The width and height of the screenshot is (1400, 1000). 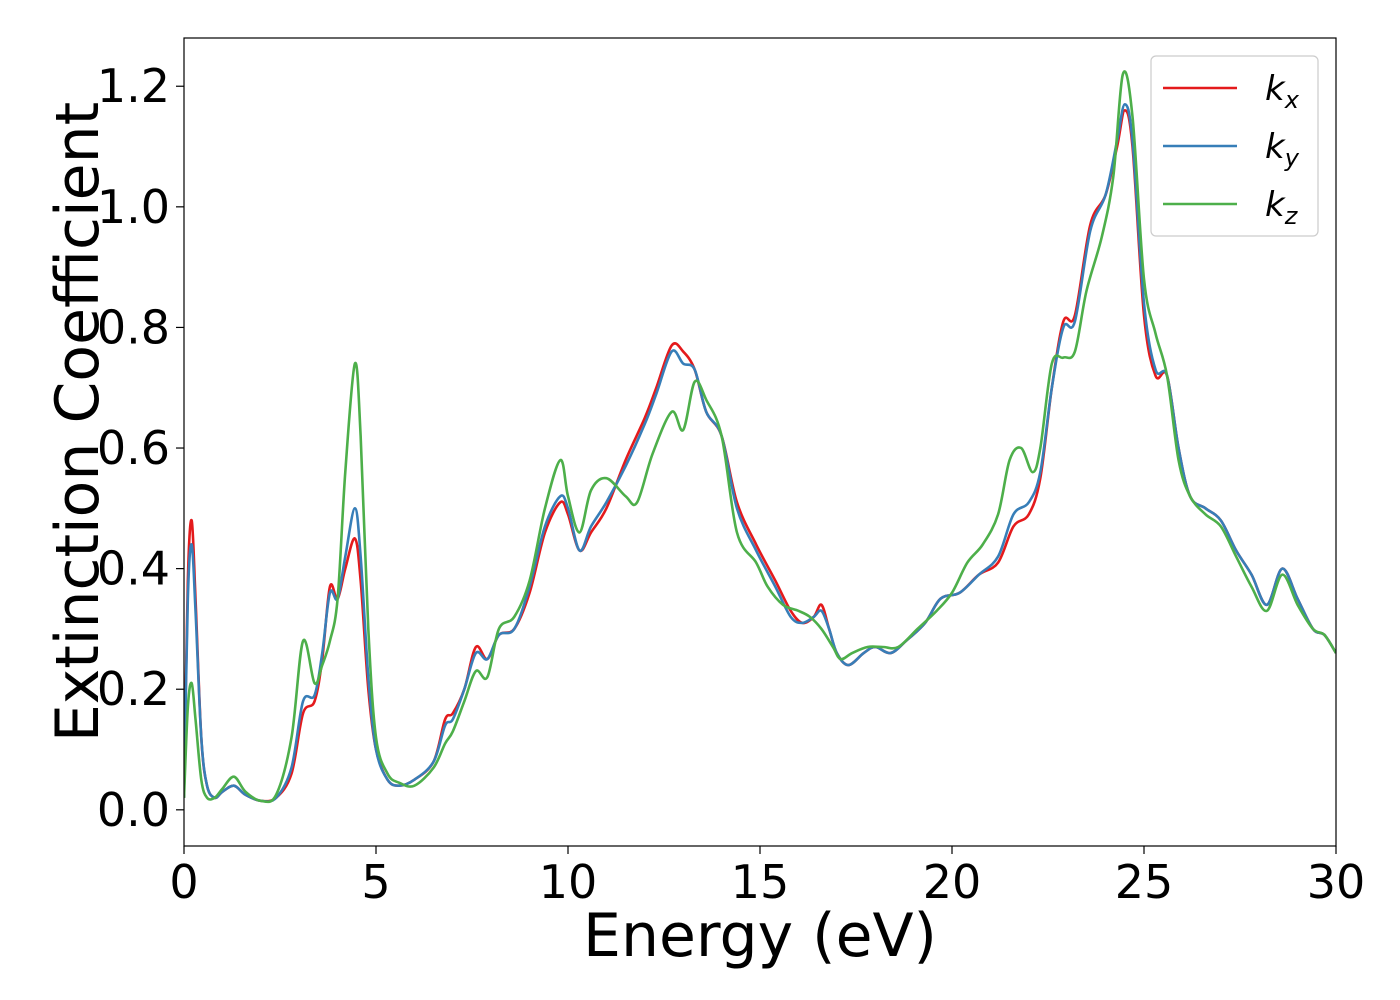 What do you see at coordinates (760, 936) in the screenshot?
I see `x-axis-label: Energy (eV)` at bounding box center [760, 936].